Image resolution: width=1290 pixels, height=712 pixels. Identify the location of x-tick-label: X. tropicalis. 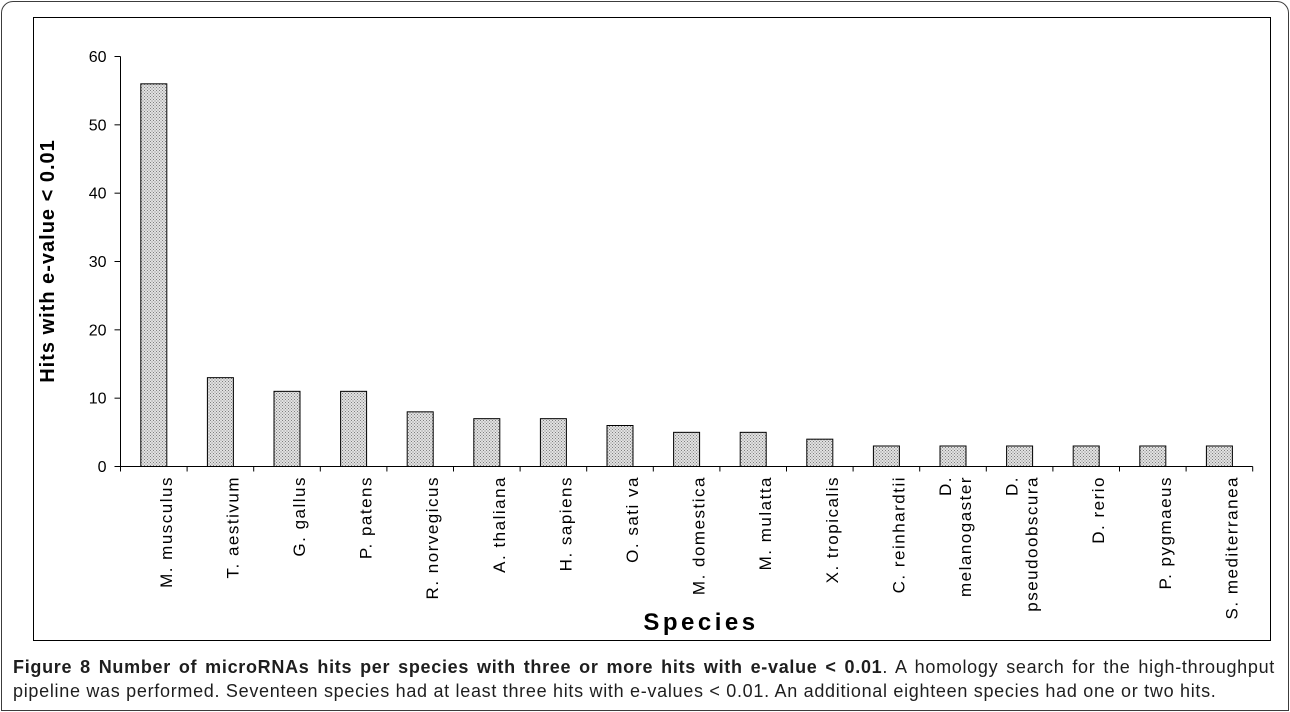
(832, 529).